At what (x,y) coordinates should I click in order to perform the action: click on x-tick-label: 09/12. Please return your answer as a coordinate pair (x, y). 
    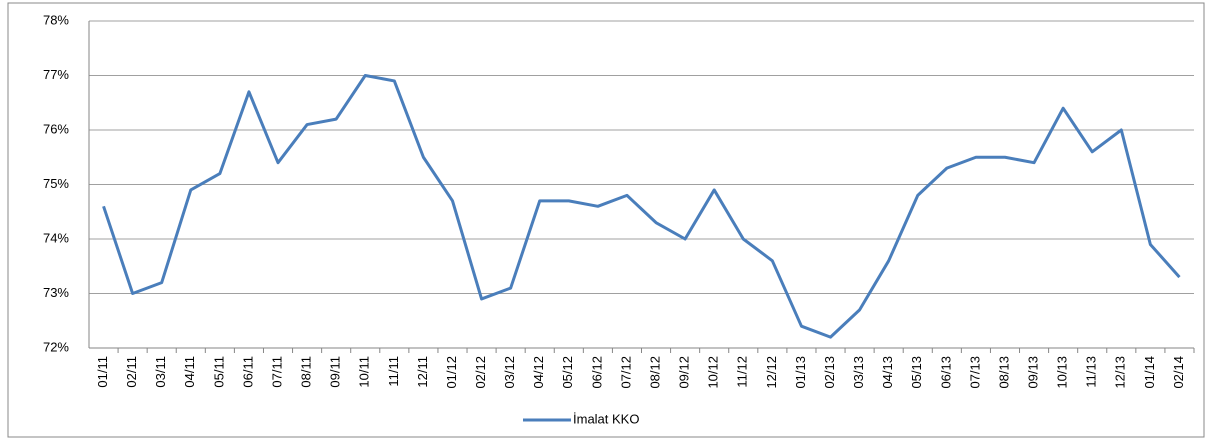
    Looking at the image, I should click on (684, 372).